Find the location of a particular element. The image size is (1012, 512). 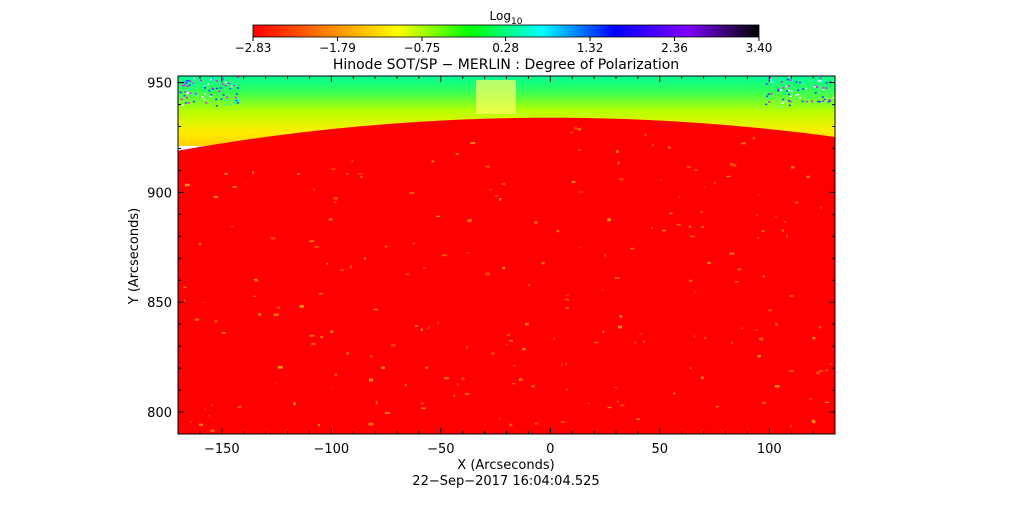

colorbar-tick-label: 0.28 is located at coordinates (505, 48).